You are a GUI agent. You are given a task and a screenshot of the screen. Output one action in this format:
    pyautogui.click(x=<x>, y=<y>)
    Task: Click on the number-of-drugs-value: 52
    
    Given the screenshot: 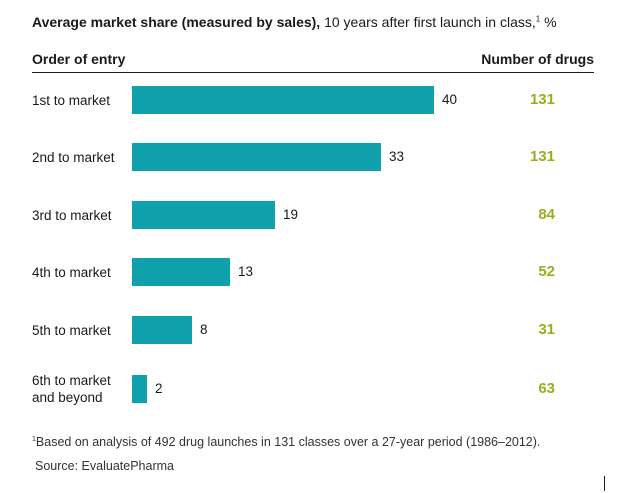 What is the action you would take?
    pyautogui.click(x=546, y=271)
    